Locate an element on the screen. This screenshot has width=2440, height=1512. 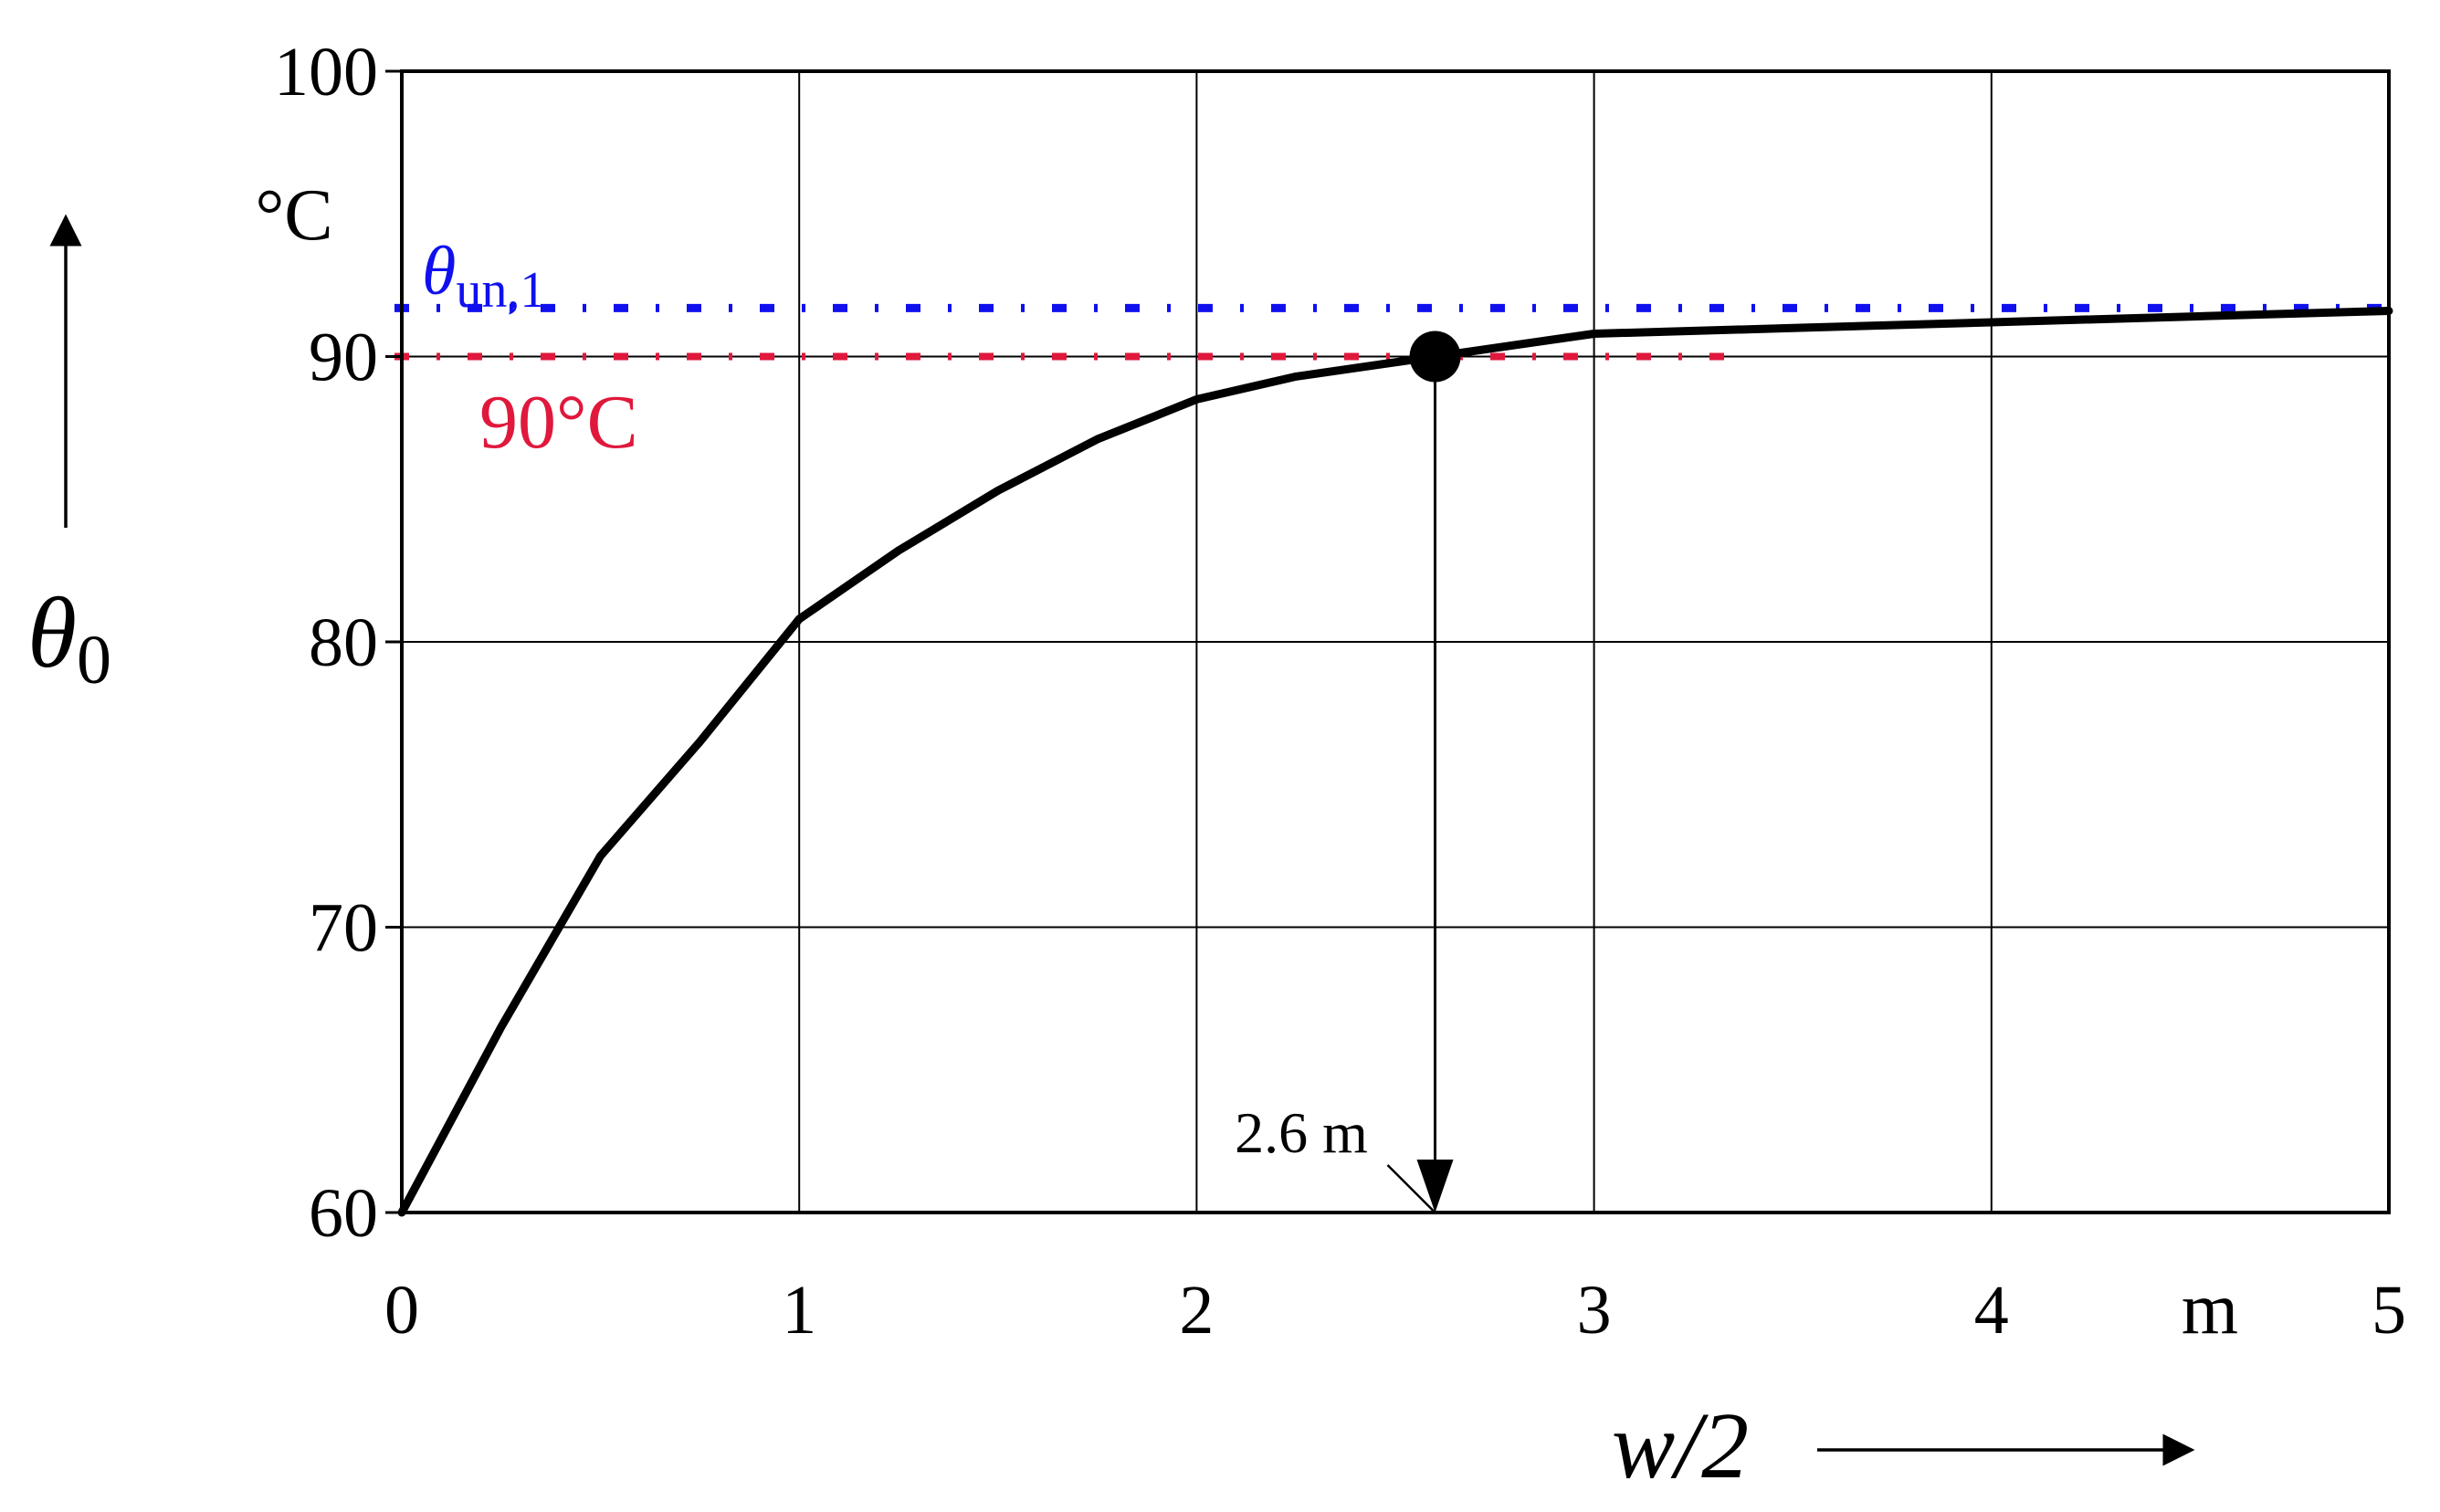
y-unit-label: °C is located at coordinates (293, 215).